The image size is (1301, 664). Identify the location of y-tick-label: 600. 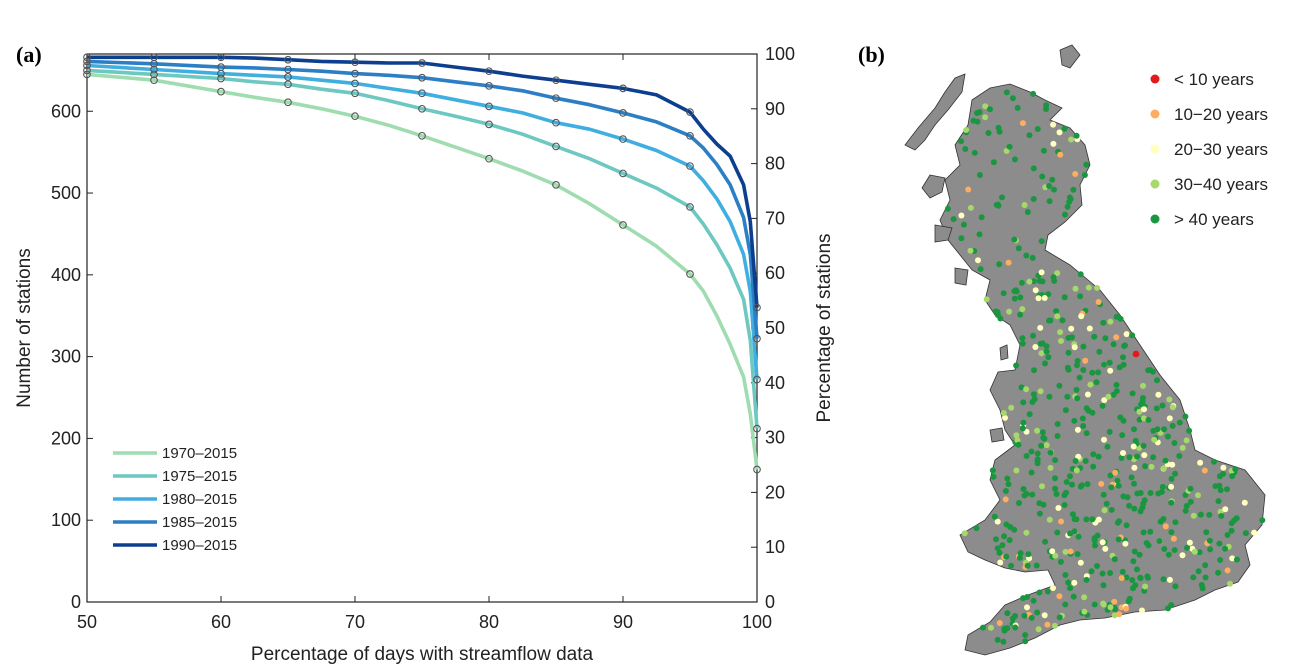
(66, 111).